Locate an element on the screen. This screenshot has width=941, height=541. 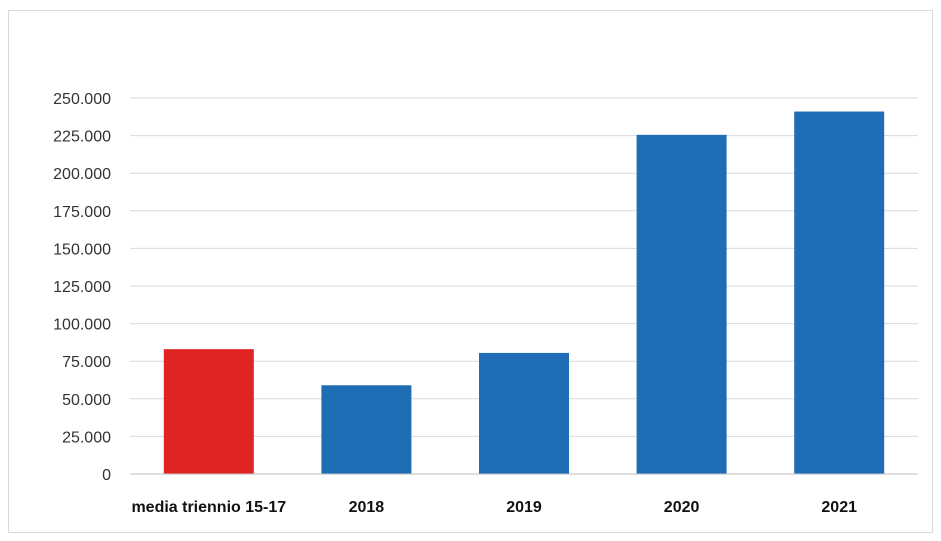
y-tick-label: 125.000 is located at coordinates (82, 287).